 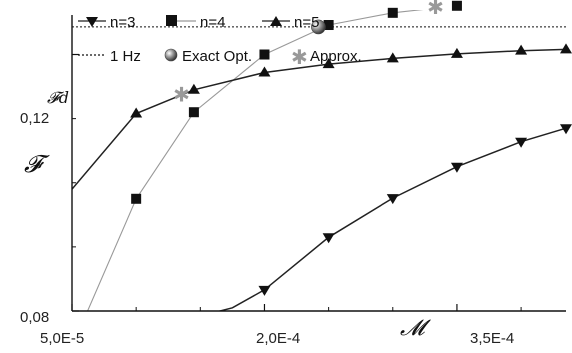 What do you see at coordinates (212, 22) in the screenshot?
I see `legend-label-n4: n=4` at bounding box center [212, 22].